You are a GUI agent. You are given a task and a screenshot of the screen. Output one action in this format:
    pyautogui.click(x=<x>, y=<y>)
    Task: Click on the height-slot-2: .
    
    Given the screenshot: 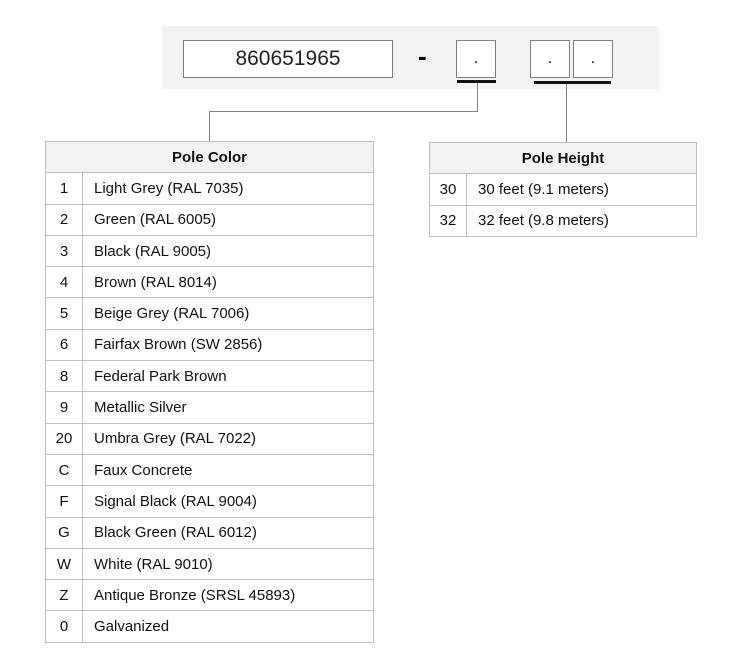 What is the action you would take?
    pyautogui.click(x=593, y=59)
    